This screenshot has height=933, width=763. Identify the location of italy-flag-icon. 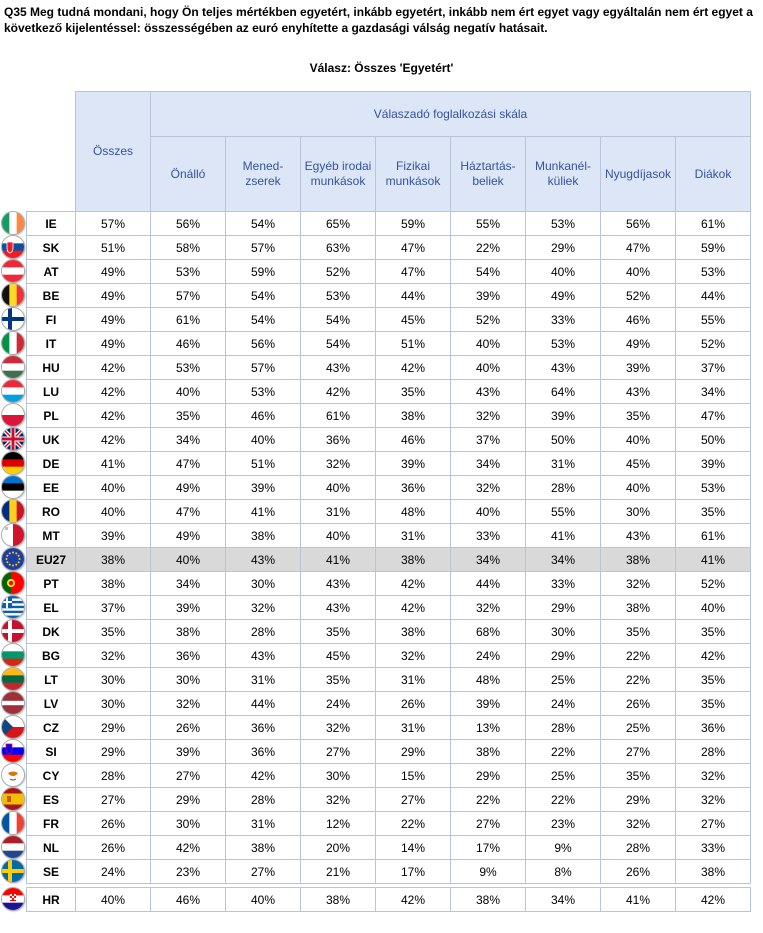
(13, 343).